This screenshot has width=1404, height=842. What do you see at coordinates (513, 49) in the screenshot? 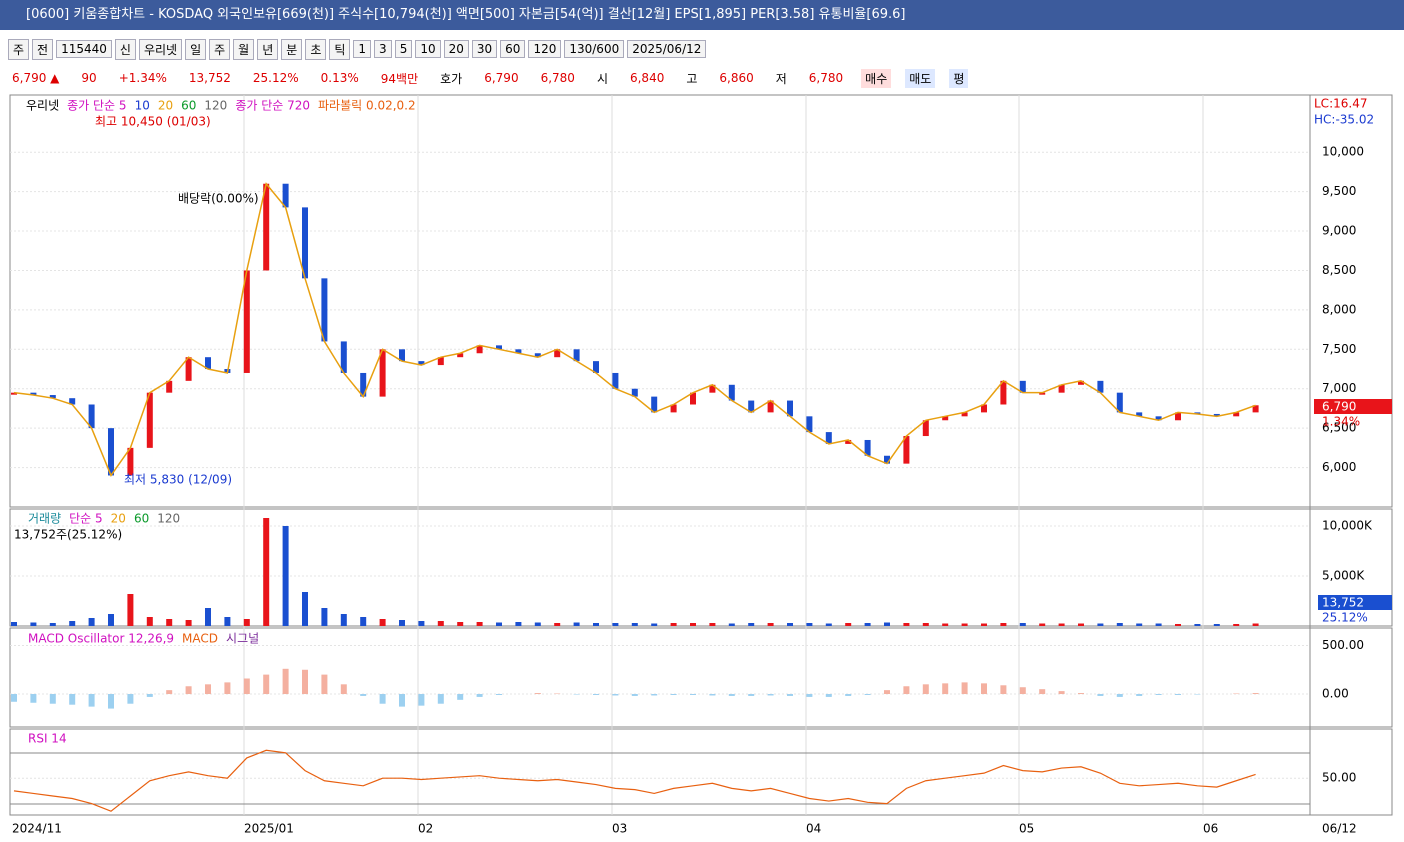
I see `tool-button: 60` at bounding box center [513, 49].